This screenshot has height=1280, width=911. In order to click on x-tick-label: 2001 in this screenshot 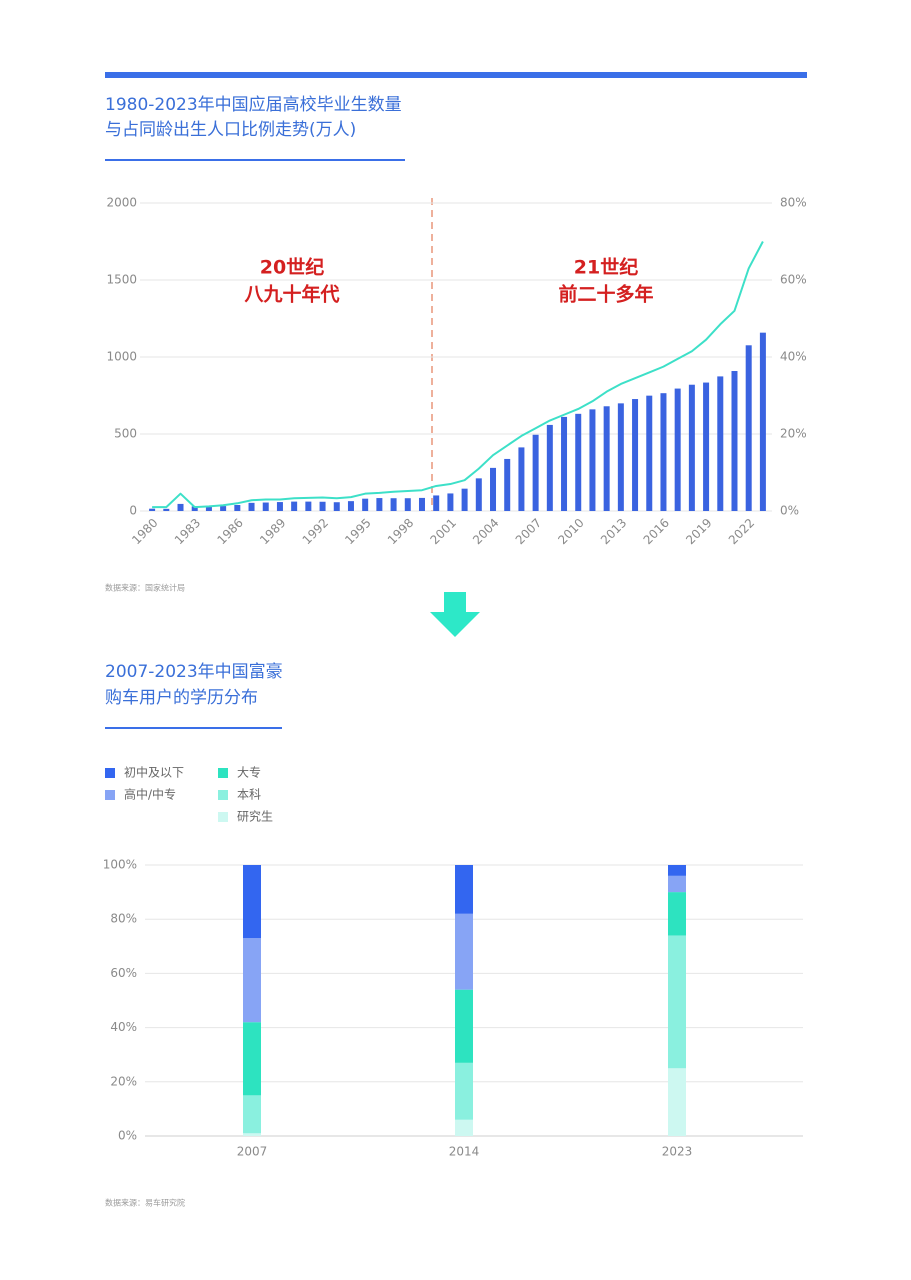, I will do `click(442, 531)`.